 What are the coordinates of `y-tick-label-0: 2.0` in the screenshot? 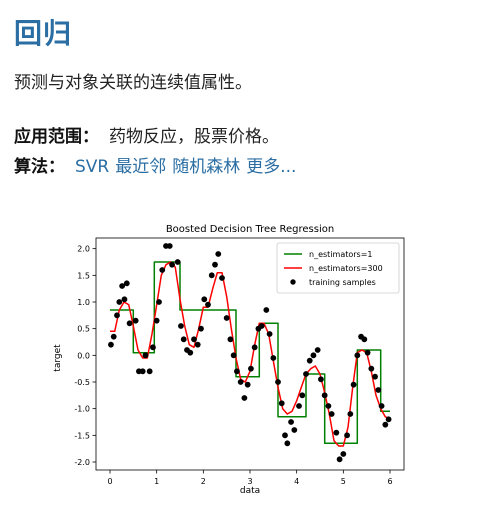 It's located at (83, 249).